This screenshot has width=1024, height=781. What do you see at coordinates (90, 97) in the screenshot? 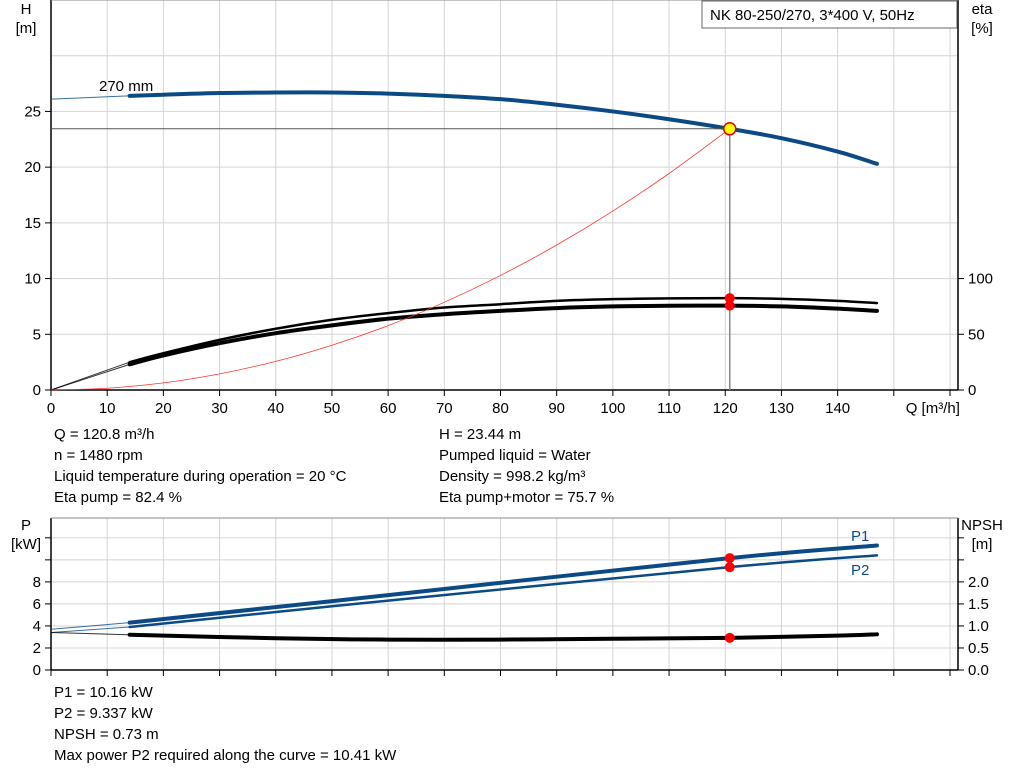
I see `series-H-extension` at bounding box center [90, 97].